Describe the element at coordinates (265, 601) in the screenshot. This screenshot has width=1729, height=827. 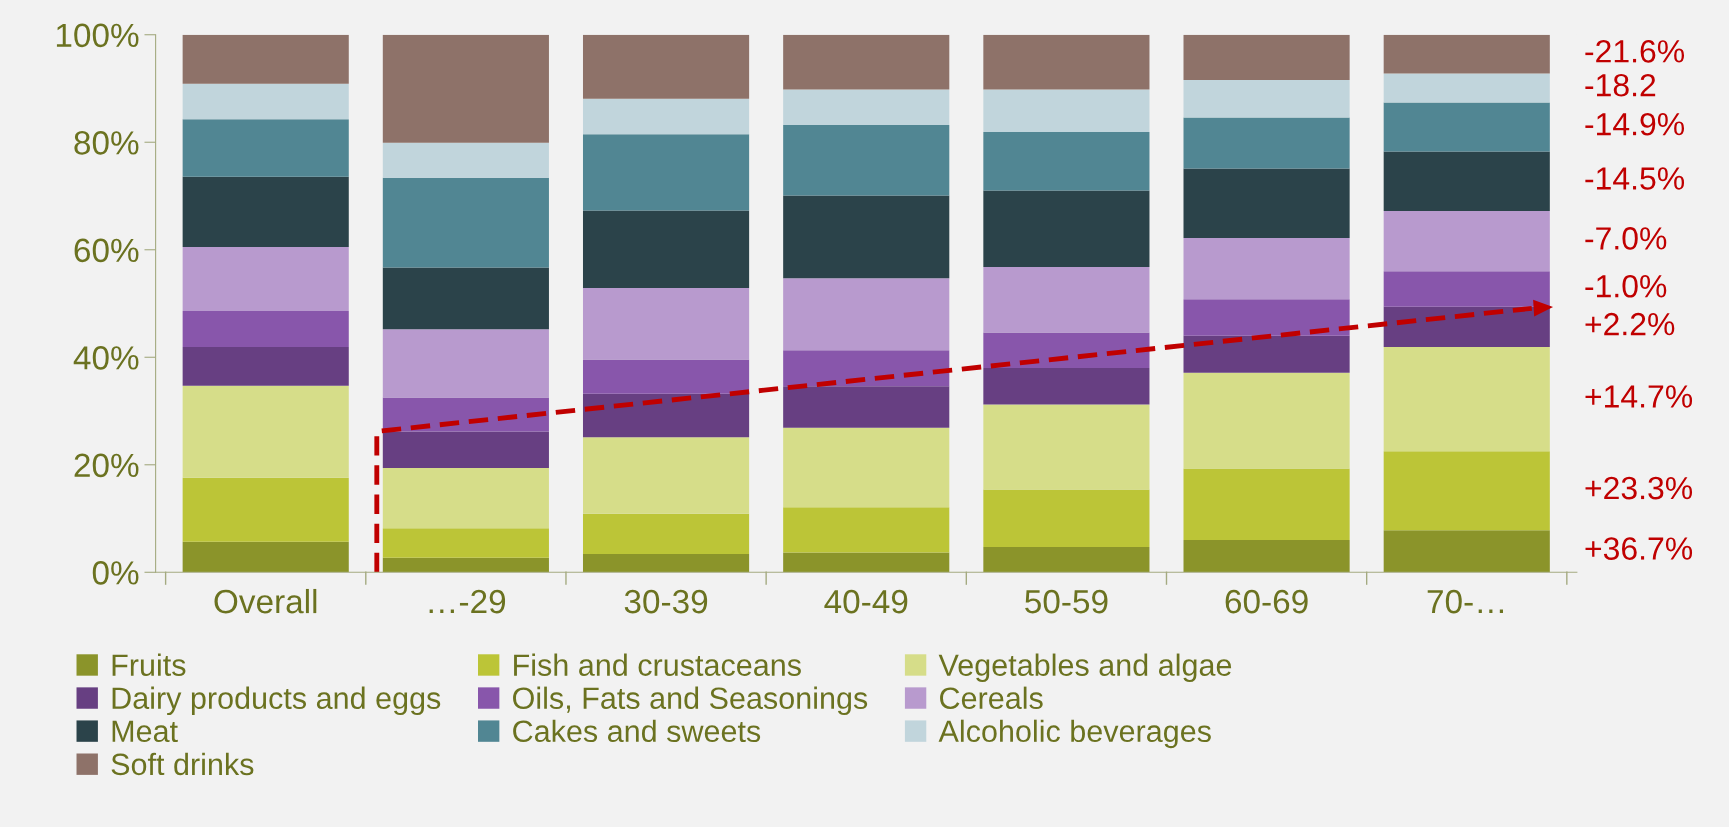
I see `x-tick-label: Overall` at that location.